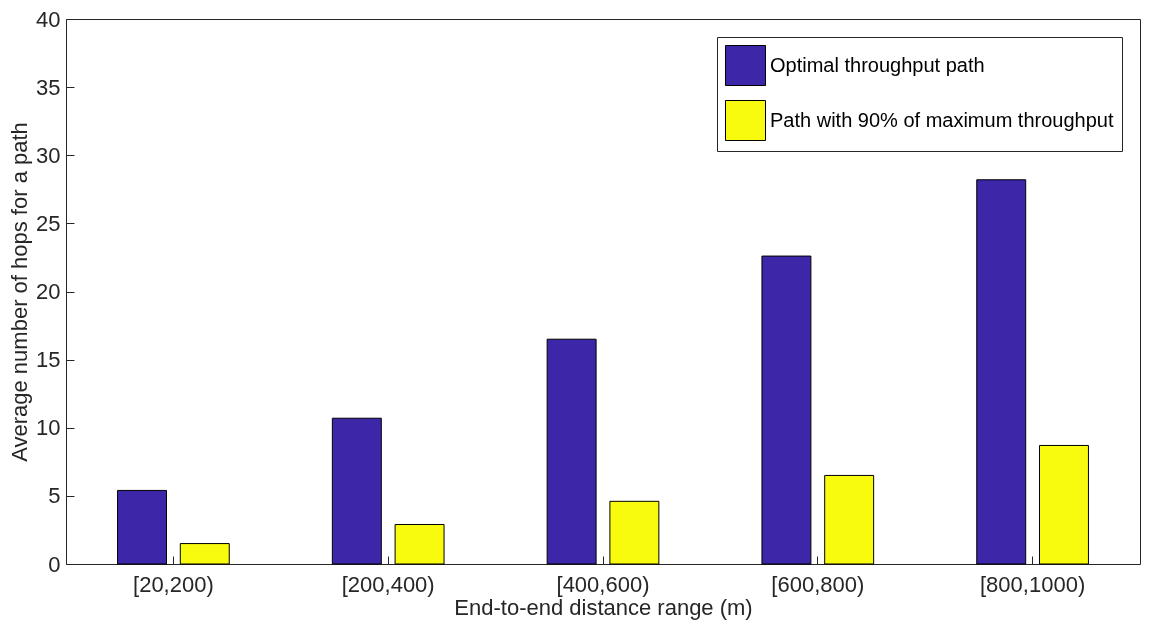 The image size is (1162, 632). Describe the element at coordinates (877, 64) in the screenshot. I see `legend-label: Optimal throughput path` at that location.